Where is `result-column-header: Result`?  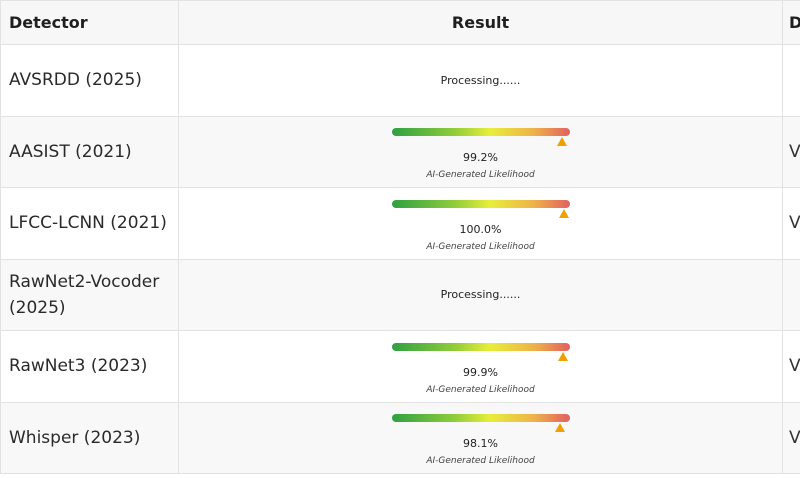 result-column-header: Result is located at coordinates (480, 22).